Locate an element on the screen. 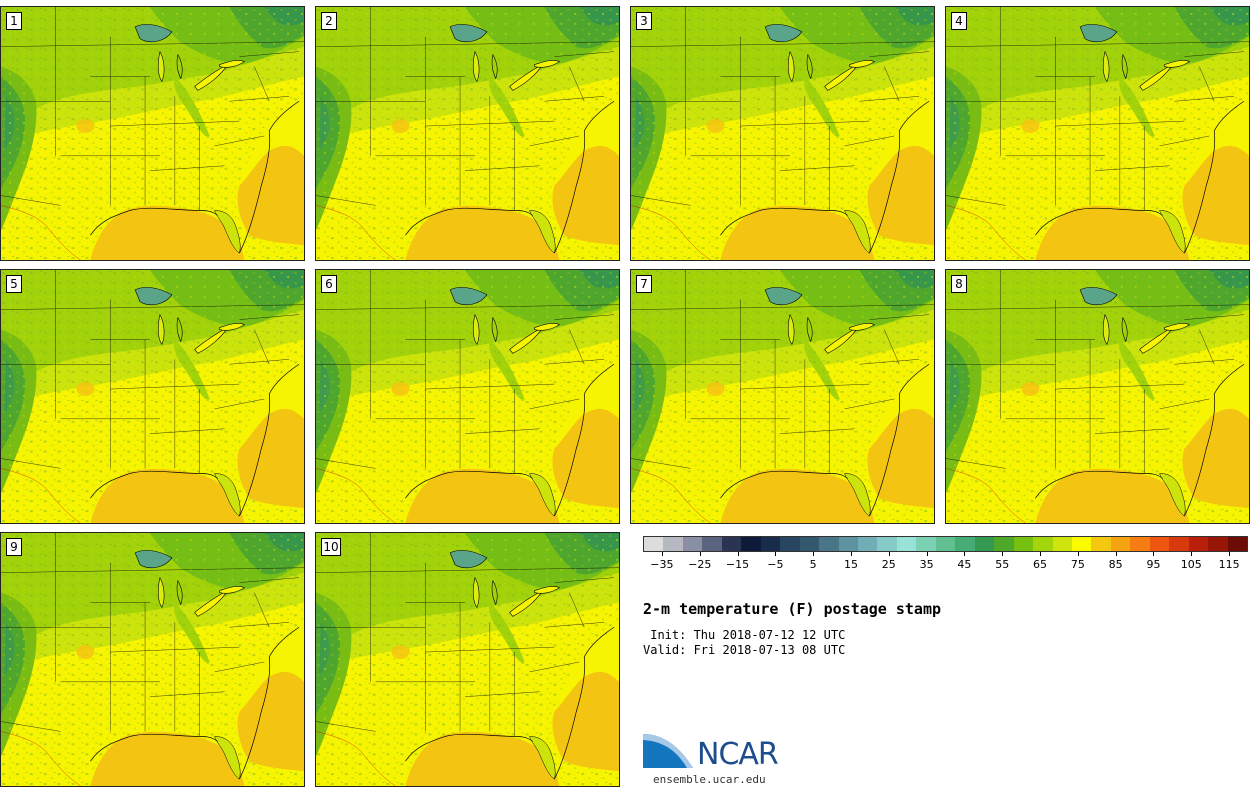 The width and height of the screenshot is (1260, 788). panel-5: 5 is located at coordinates (152, 396).